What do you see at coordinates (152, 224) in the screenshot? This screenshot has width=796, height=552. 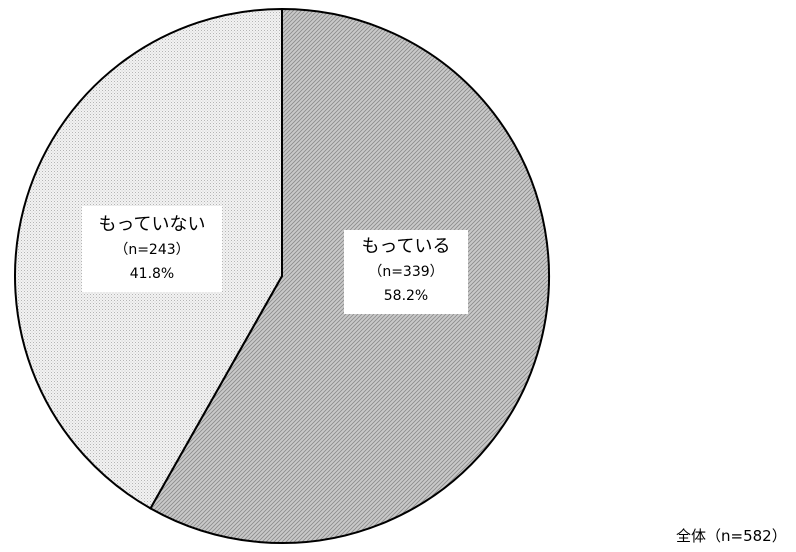 I see `slice-name-motteinai: もっていない` at bounding box center [152, 224].